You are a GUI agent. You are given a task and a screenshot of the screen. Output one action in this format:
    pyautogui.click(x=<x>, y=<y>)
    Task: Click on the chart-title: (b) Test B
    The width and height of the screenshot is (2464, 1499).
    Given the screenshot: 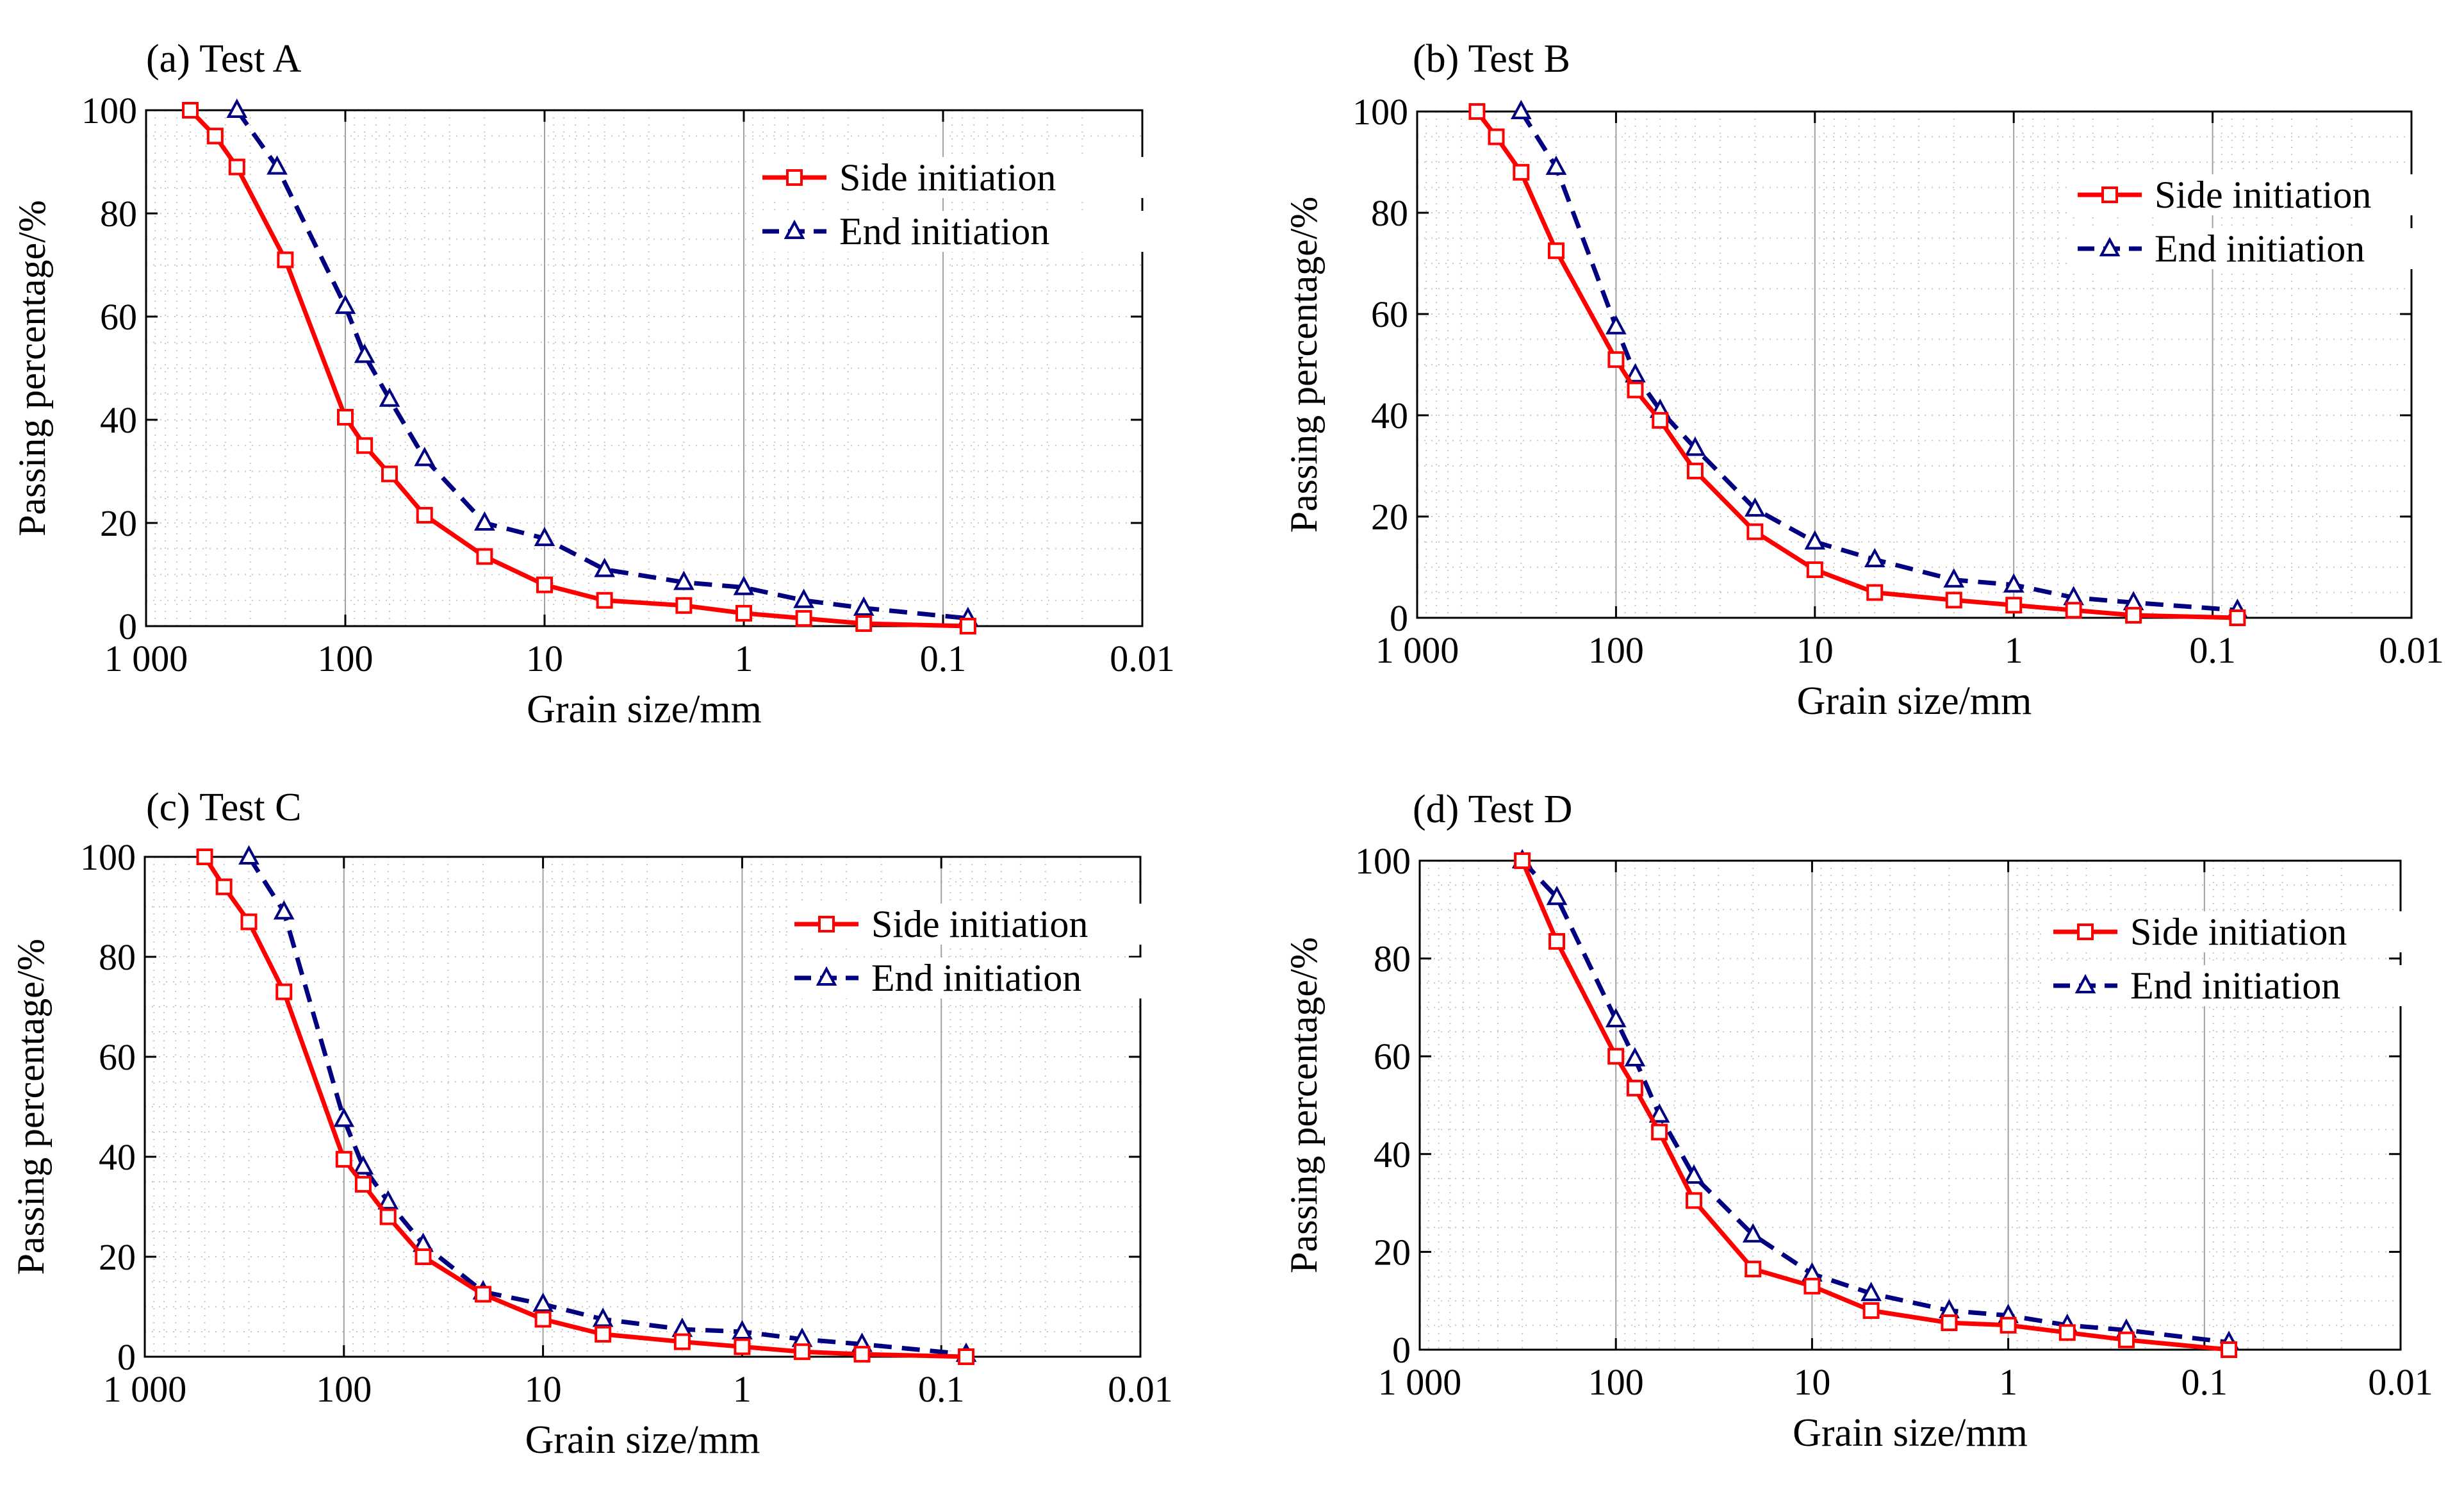 What is the action you would take?
    pyautogui.click(x=1491, y=59)
    